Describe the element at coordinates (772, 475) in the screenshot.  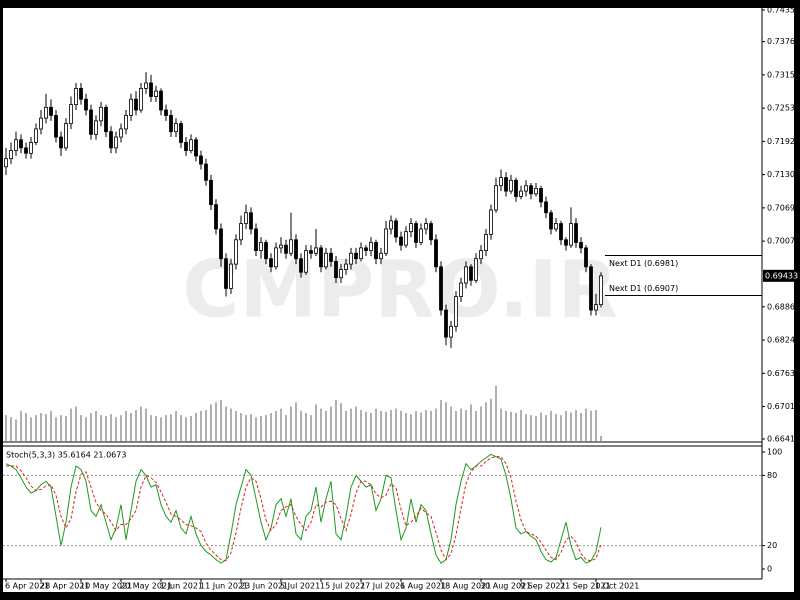
I see `stoch-tick-label: 80` at that location.